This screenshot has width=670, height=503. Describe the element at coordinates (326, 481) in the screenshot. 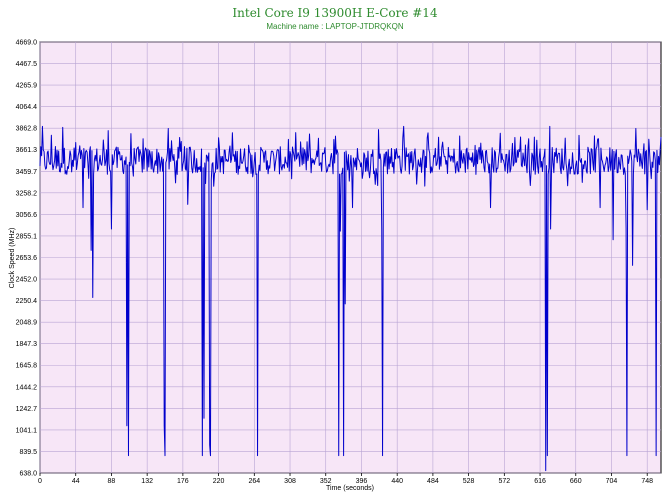

I see `x-tick-label: 352` at that location.